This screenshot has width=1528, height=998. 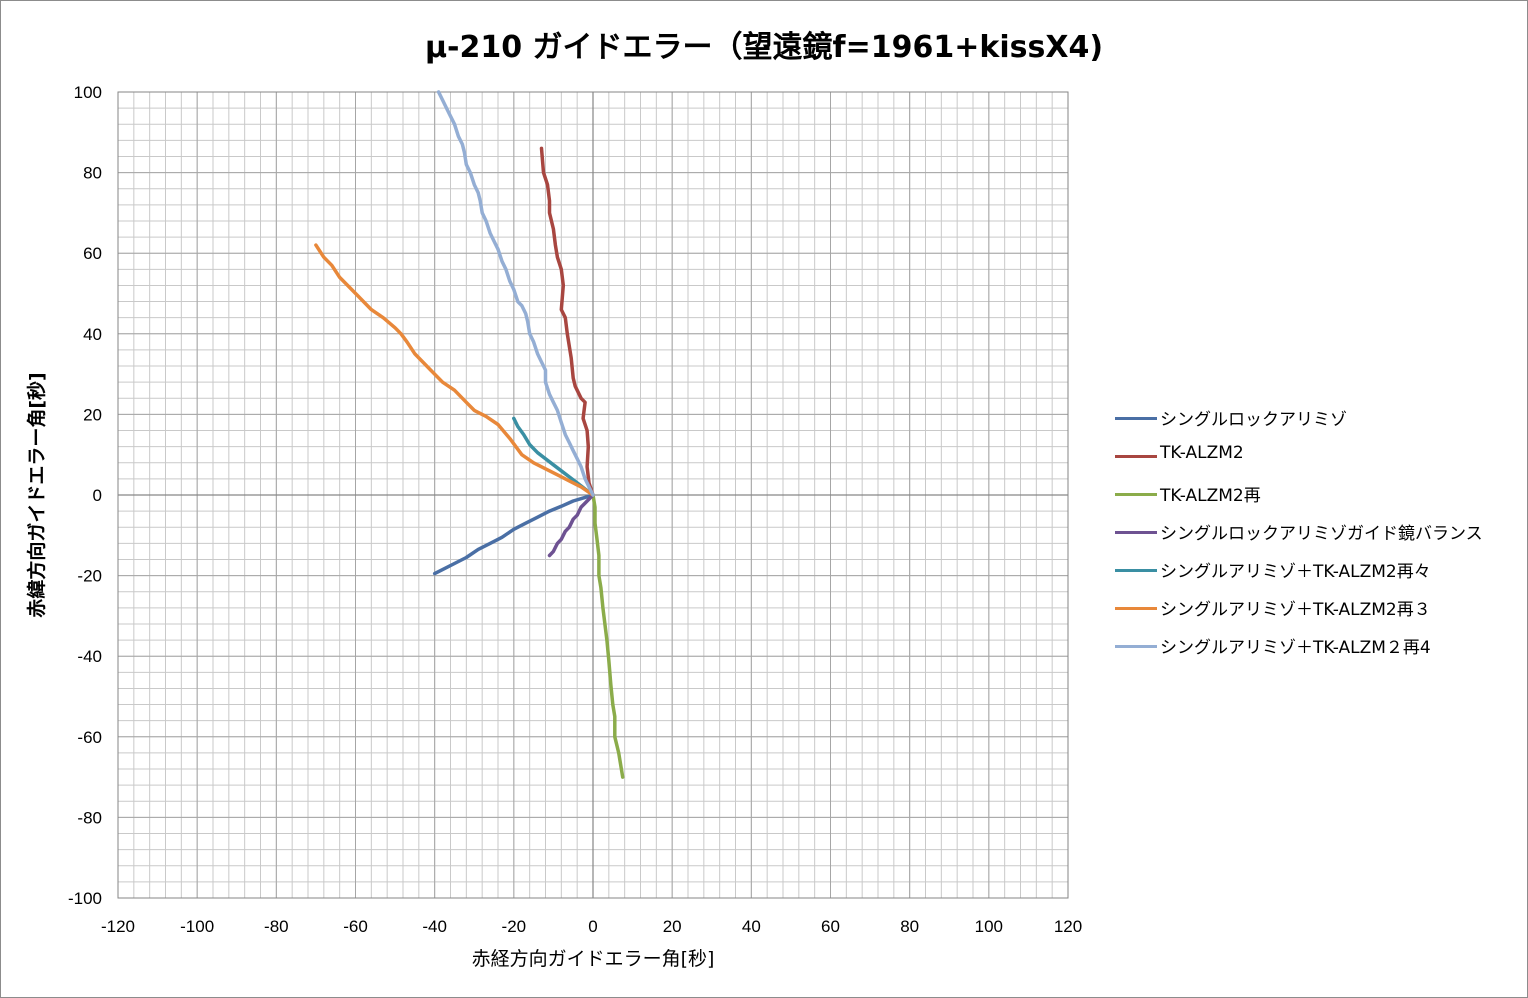 I want to click on y-tick-label: -60, so click(x=89, y=737).